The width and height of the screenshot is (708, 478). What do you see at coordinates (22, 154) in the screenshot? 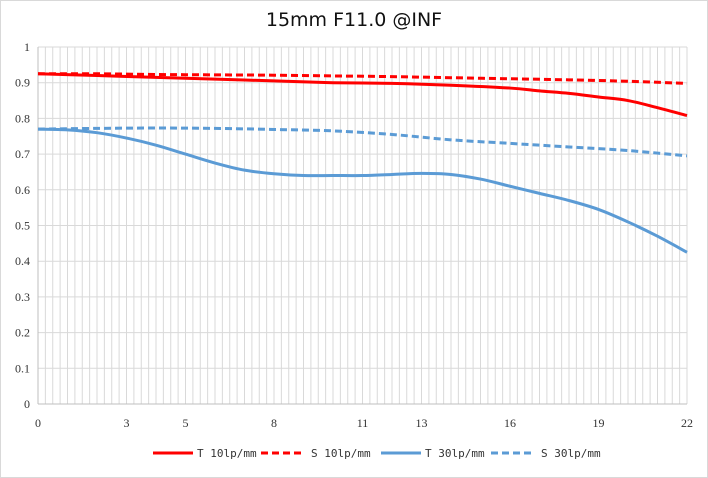
I see `y-tick-label: 0.7` at bounding box center [22, 154].